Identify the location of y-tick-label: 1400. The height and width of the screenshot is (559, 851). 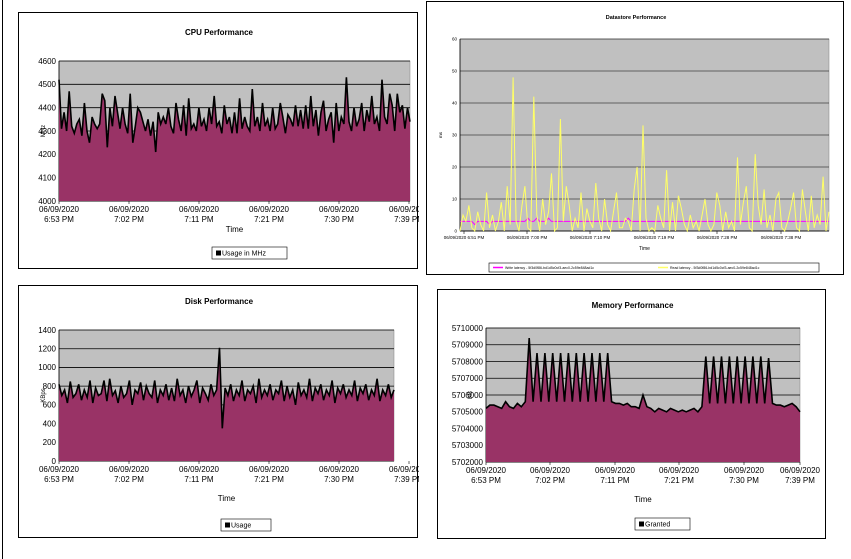
(47, 330).